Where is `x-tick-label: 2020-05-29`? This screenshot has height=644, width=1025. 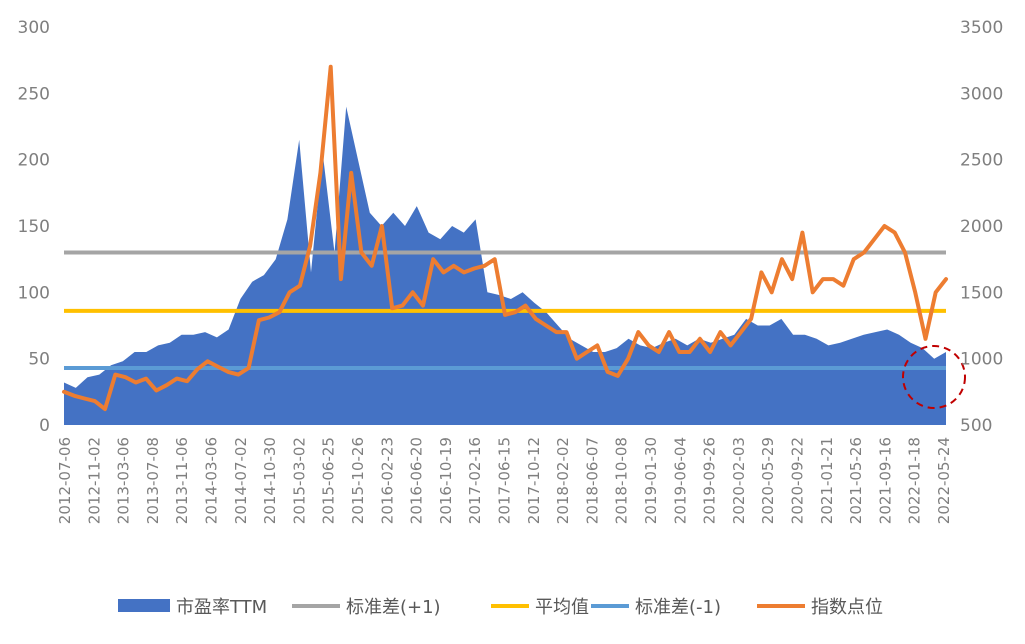
x-tick-label: 2020-05-29 is located at coordinates (768, 480).